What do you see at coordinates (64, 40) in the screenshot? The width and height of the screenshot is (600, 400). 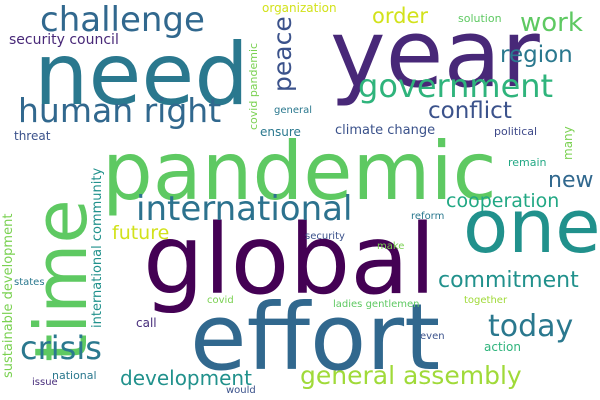 I see `word: security council` at bounding box center [64, 40].